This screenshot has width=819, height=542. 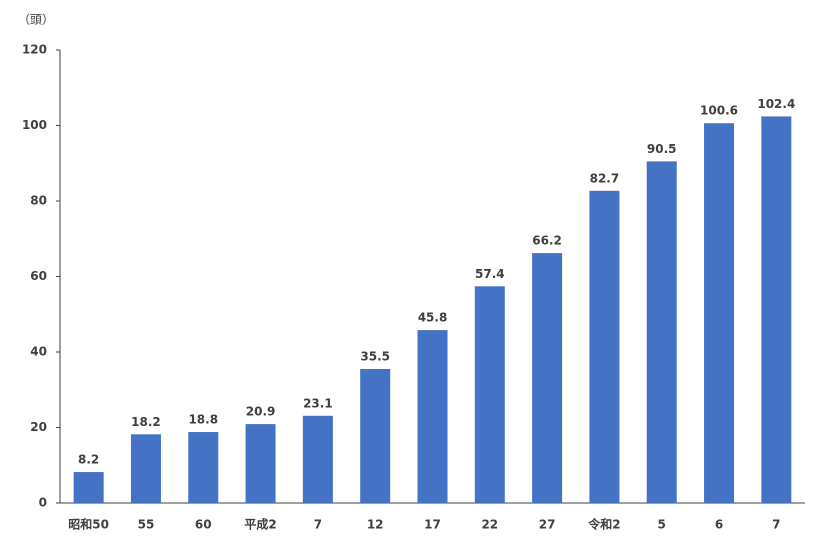 I want to click on data-label: 20.9, so click(x=261, y=412).